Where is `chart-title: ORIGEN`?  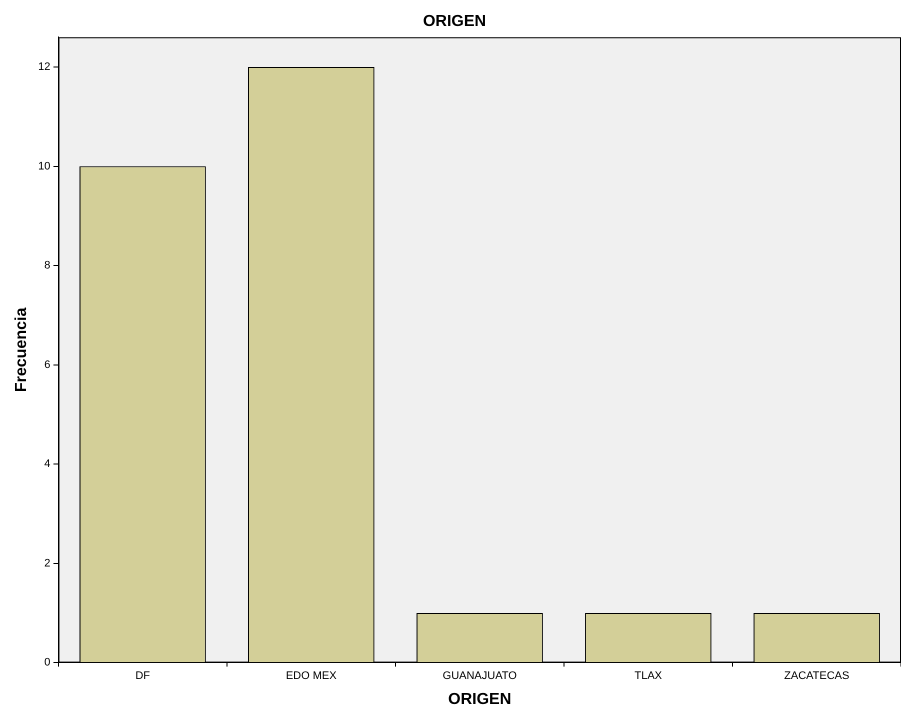 chart-title: ORIGEN is located at coordinates (454, 21).